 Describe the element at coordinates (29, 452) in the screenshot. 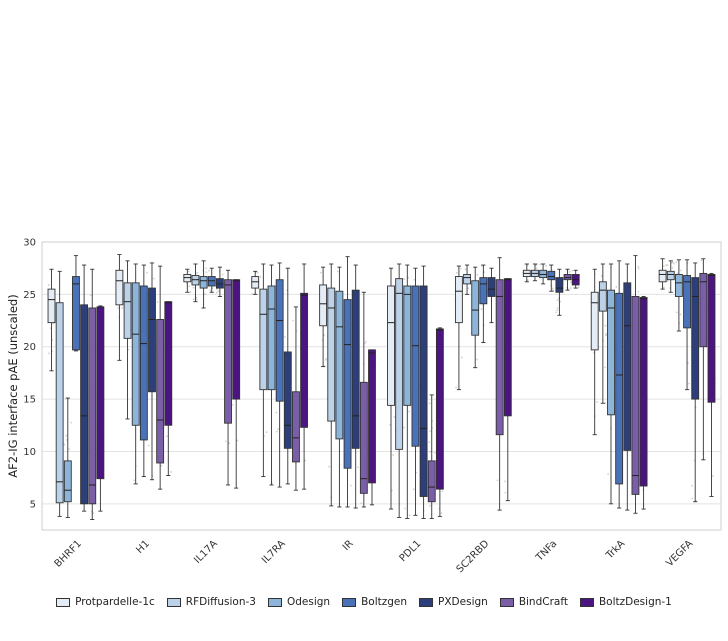

I see `y-tick-label: 10` at that location.